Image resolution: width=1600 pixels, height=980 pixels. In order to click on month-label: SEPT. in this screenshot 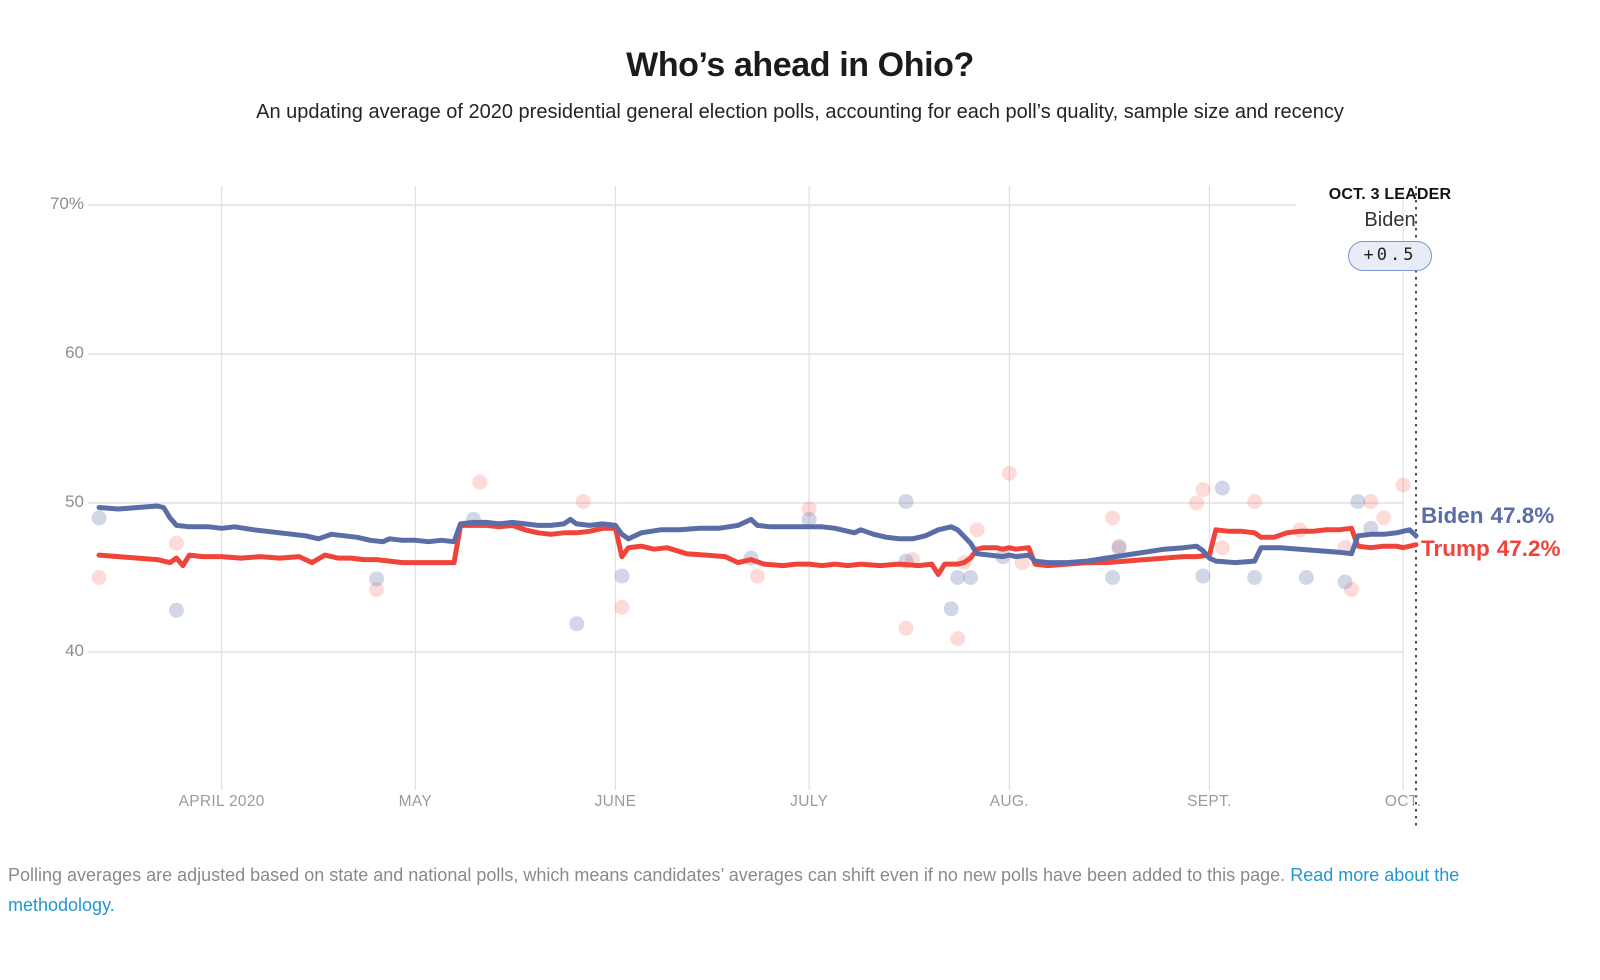, I will do `click(1209, 801)`.